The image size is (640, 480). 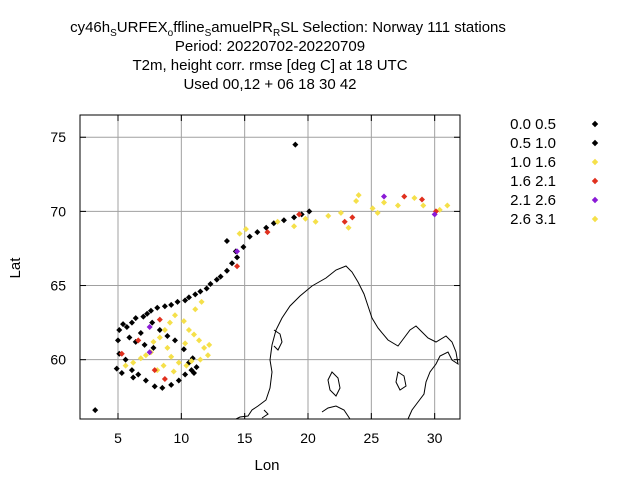 I want to click on chart-title-line-4: Used 00,12 + 06 18 30 42, so click(x=269, y=84).